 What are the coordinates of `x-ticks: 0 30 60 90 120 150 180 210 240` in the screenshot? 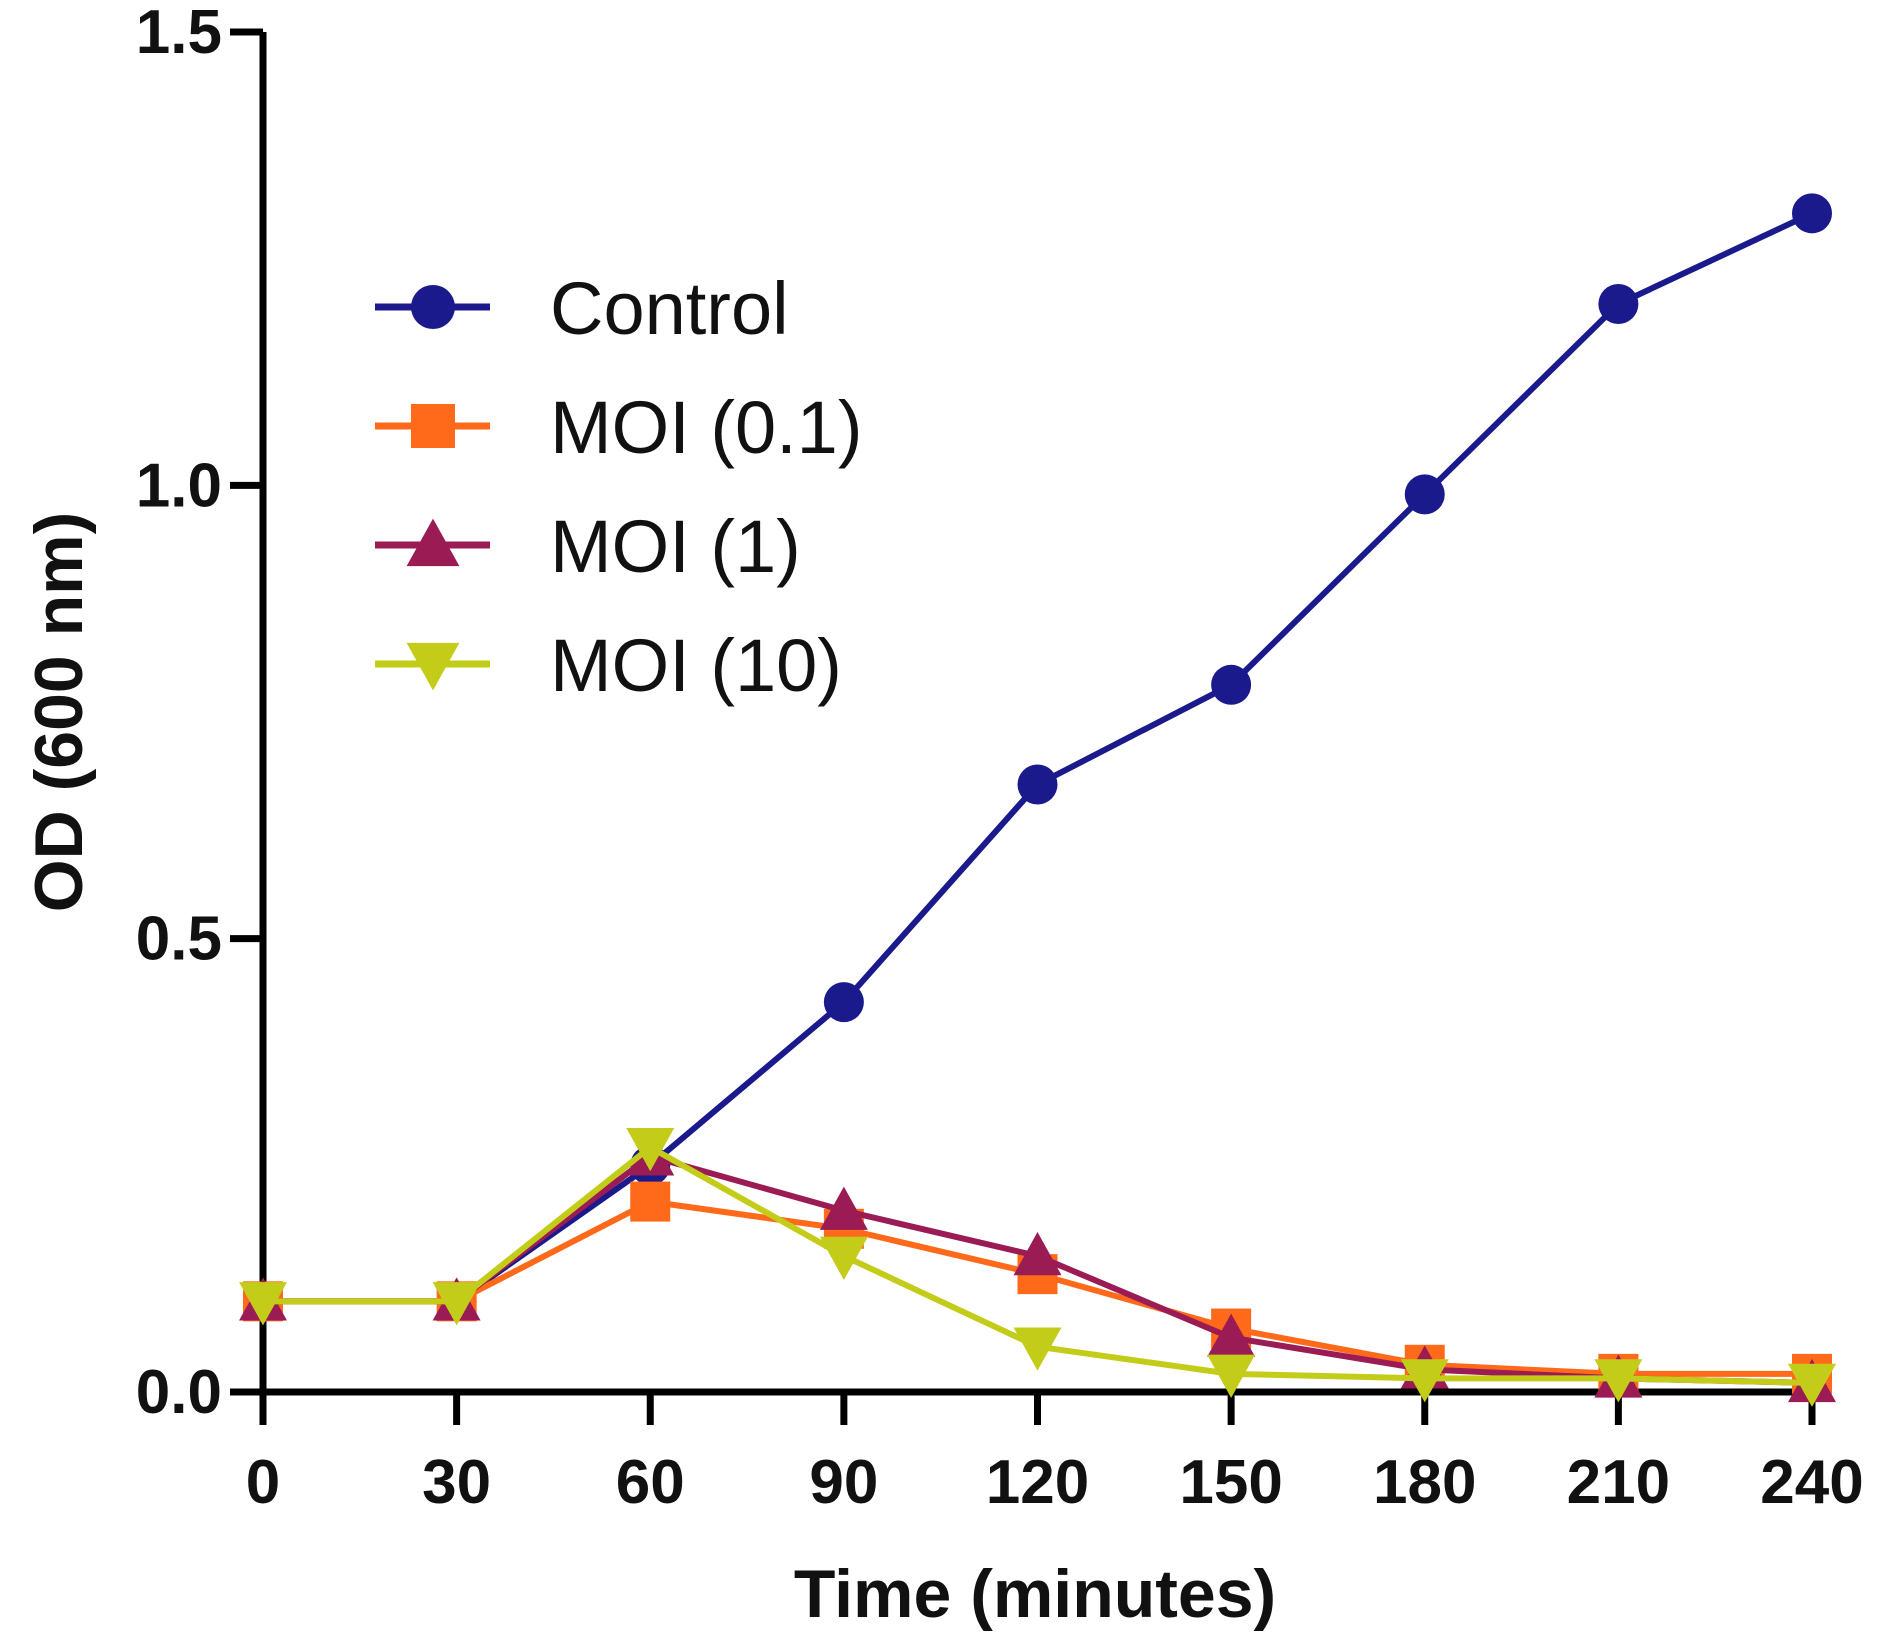 It's located at (1055, 1454).